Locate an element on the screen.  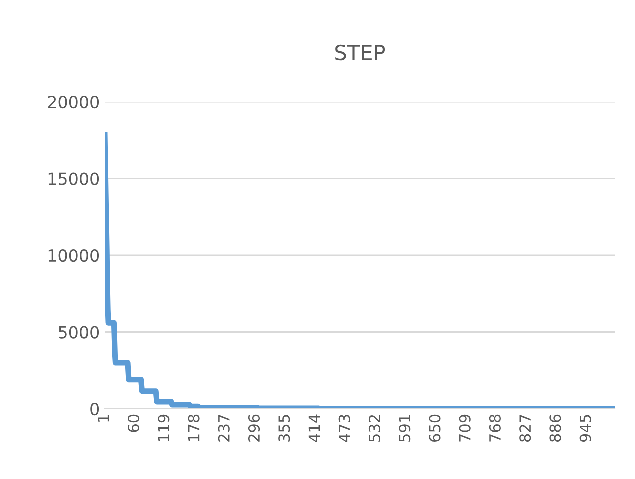
x-tick-label: 473 is located at coordinates (344, 428).